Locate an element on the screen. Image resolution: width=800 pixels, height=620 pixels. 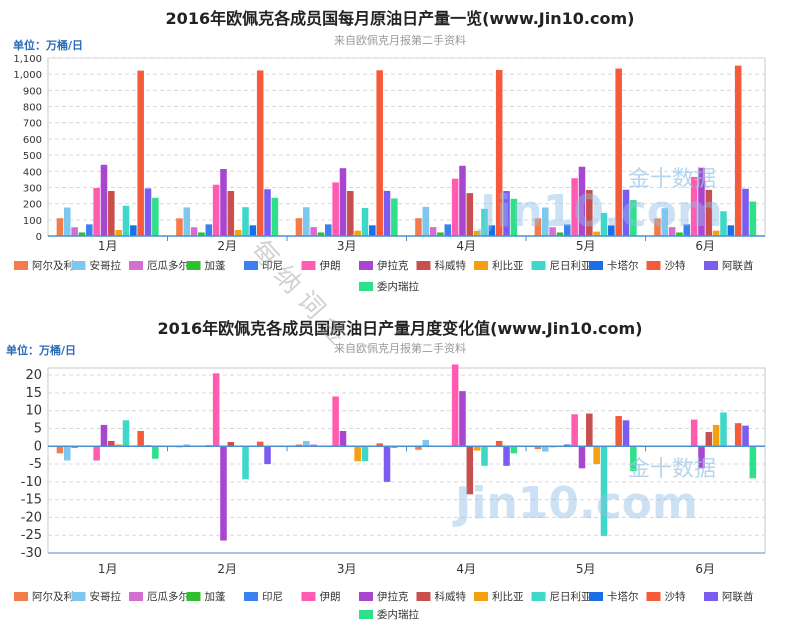
chart1-legend-label: 伊朗 is located at coordinates (330, 266).